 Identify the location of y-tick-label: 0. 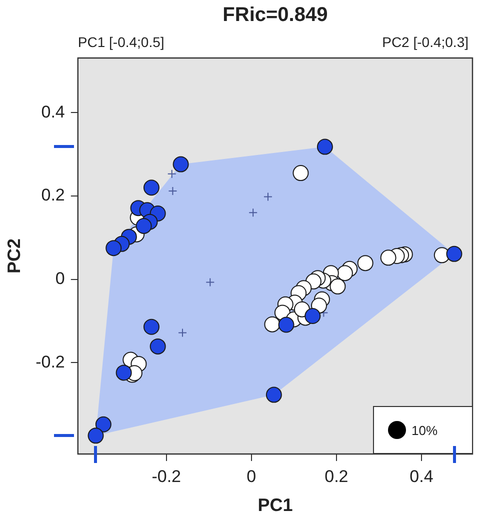
(60, 278).